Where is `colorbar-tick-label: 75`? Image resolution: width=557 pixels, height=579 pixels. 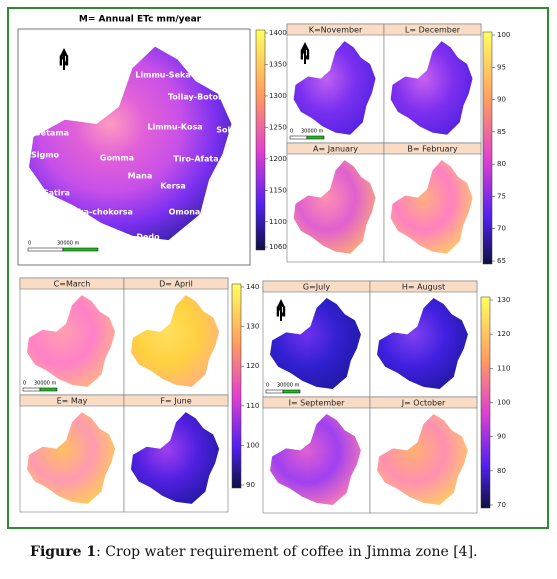
colorbar-tick-label: 75 is located at coordinates (501, 196).